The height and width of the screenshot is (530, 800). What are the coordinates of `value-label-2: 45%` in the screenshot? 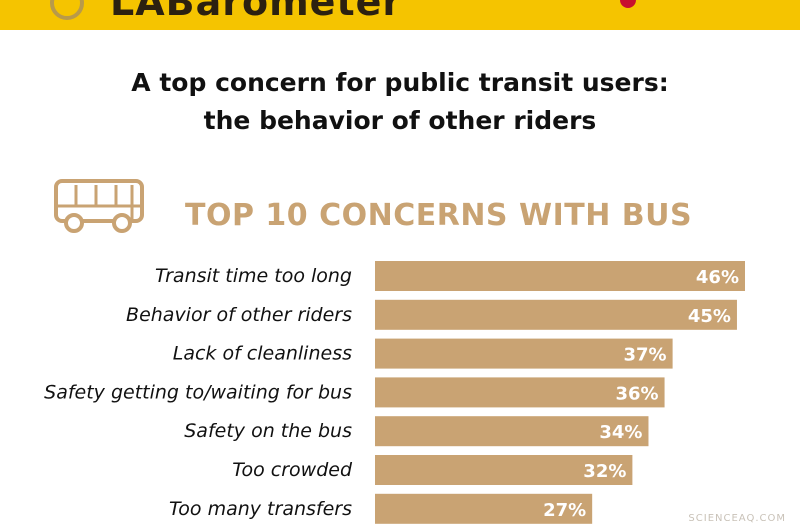 It's located at (709, 316).